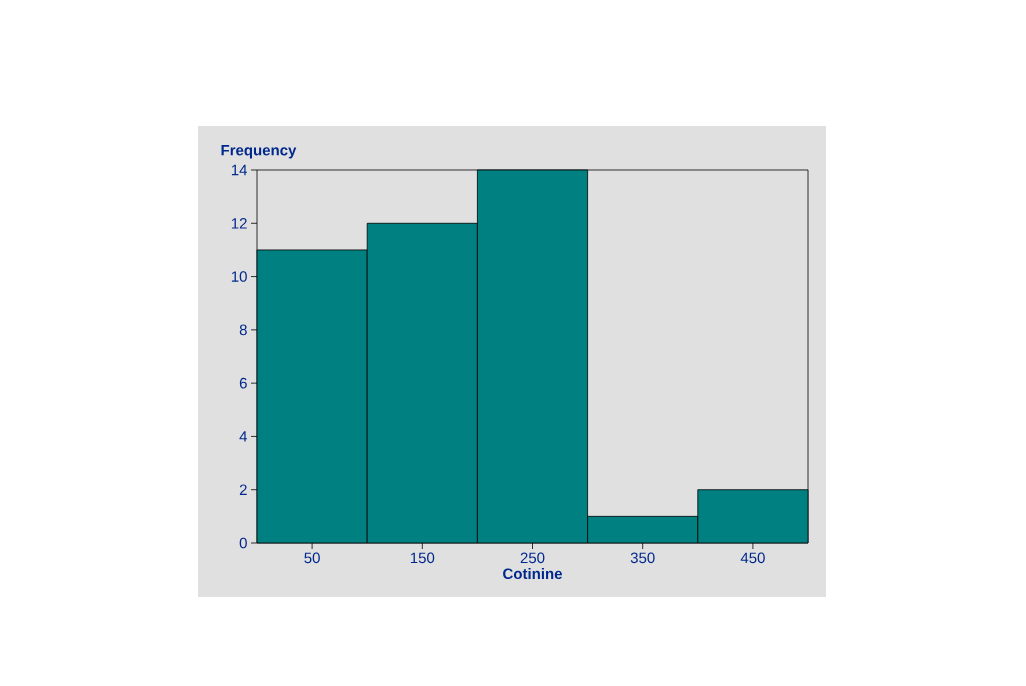 This screenshot has width=1026, height=686. Describe the element at coordinates (752, 558) in the screenshot. I see `x-tick-label: 450` at that location.